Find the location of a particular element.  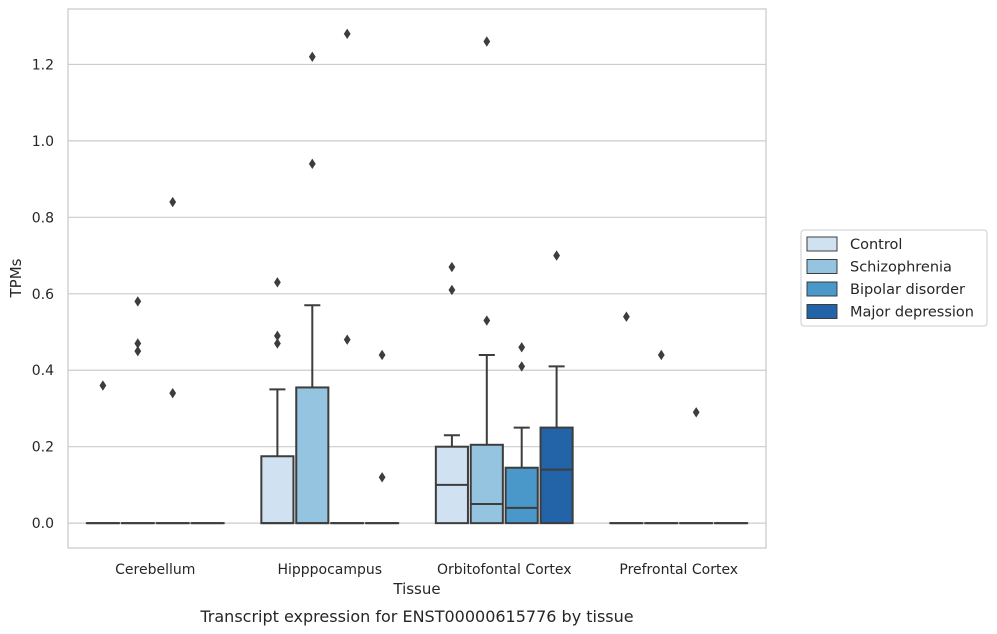

y-tick-label: 0.0 is located at coordinates (43, 524).